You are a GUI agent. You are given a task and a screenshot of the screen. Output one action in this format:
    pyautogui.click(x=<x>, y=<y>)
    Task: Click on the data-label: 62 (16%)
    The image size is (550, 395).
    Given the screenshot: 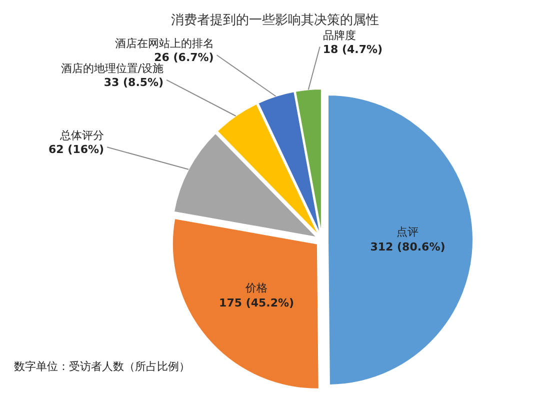 What is the action you would take?
    pyautogui.click(x=76, y=149)
    